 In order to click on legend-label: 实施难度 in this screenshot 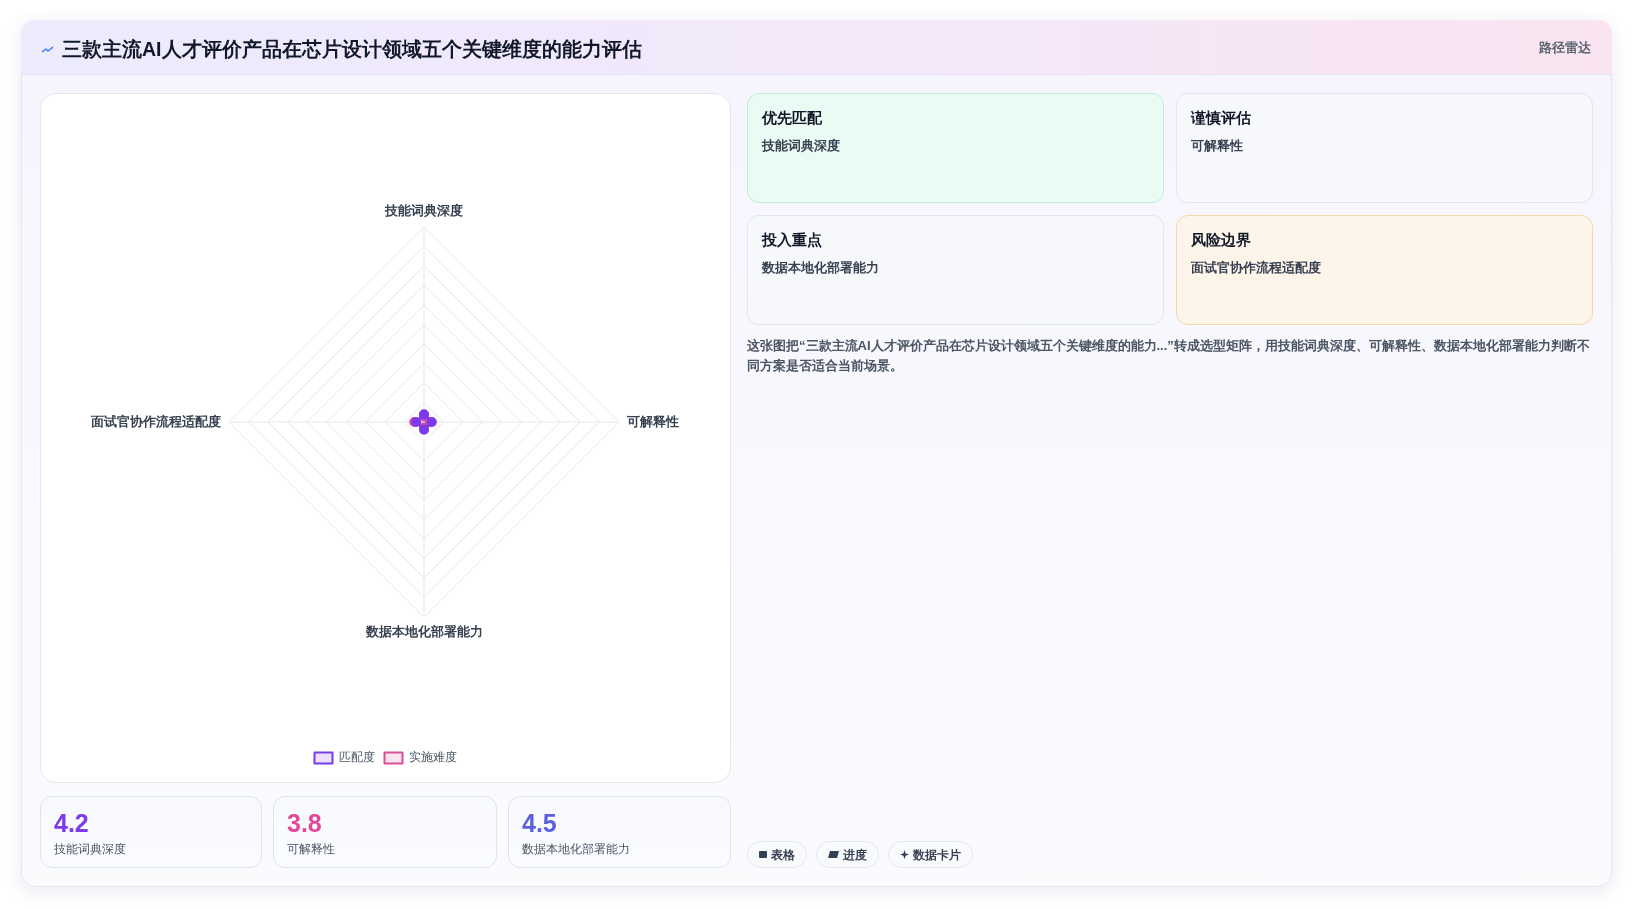, I will do `click(432, 757)`.